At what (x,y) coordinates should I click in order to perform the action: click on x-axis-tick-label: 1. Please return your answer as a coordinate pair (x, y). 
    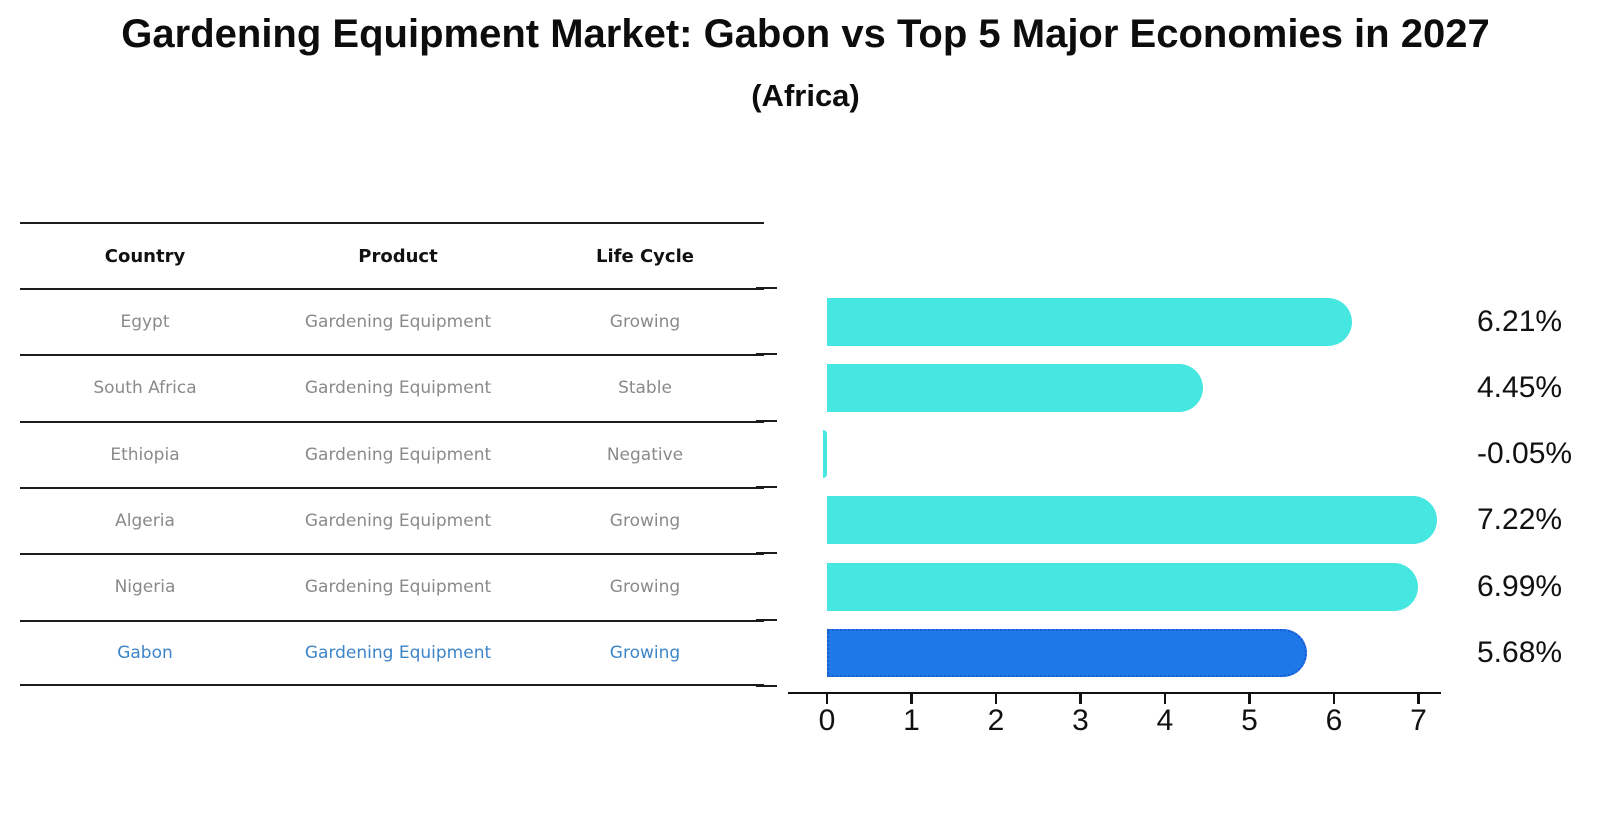
    Looking at the image, I should click on (911, 720).